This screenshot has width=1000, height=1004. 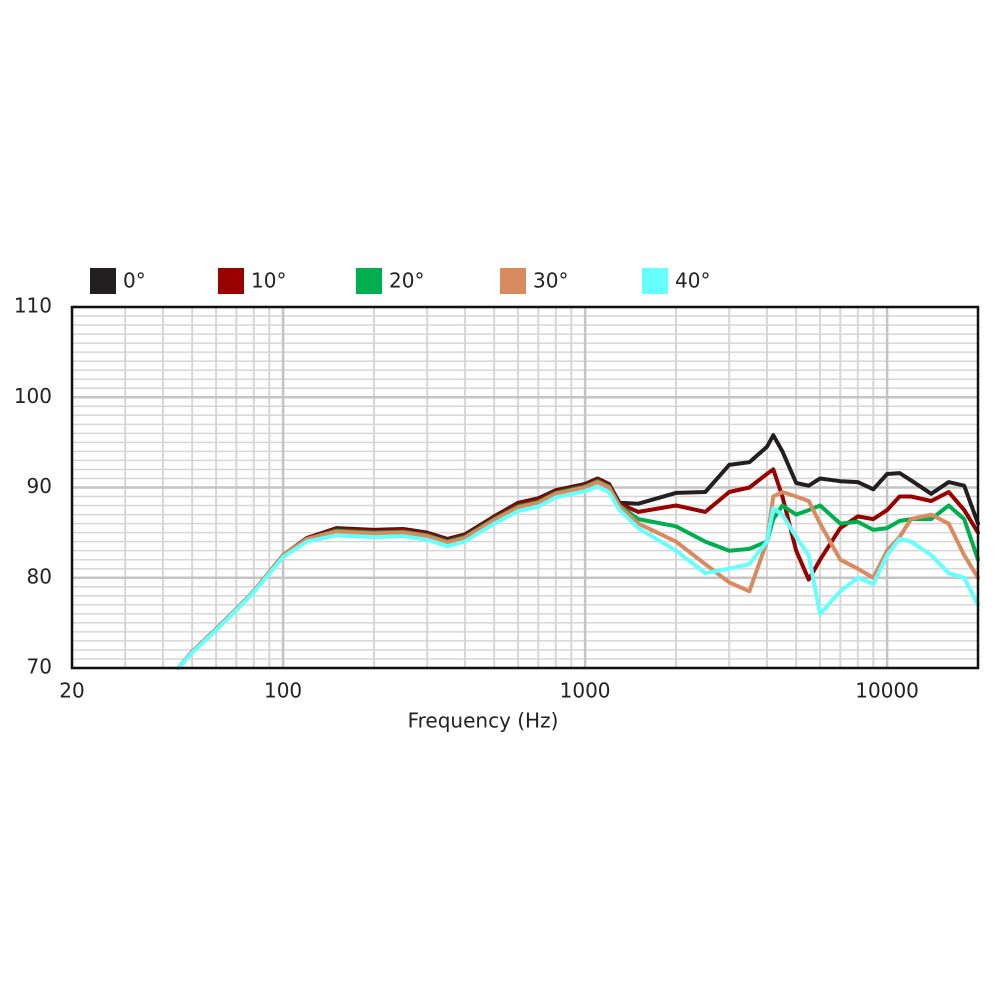 I want to click on legend-label: 40°, so click(x=692, y=281).